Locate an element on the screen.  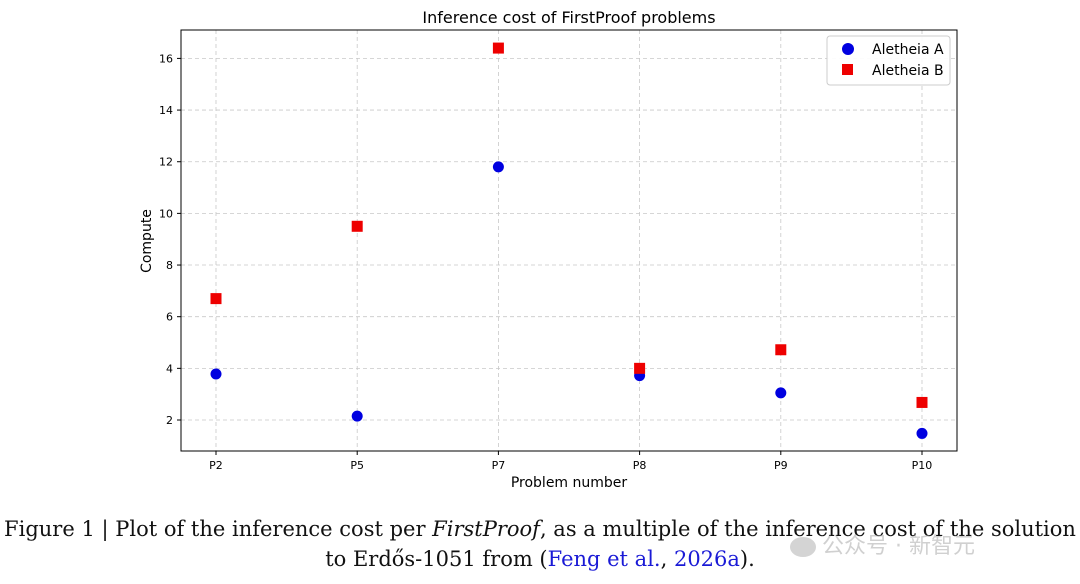
point-aletheia-a-p2 is located at coordinates (216, 374).